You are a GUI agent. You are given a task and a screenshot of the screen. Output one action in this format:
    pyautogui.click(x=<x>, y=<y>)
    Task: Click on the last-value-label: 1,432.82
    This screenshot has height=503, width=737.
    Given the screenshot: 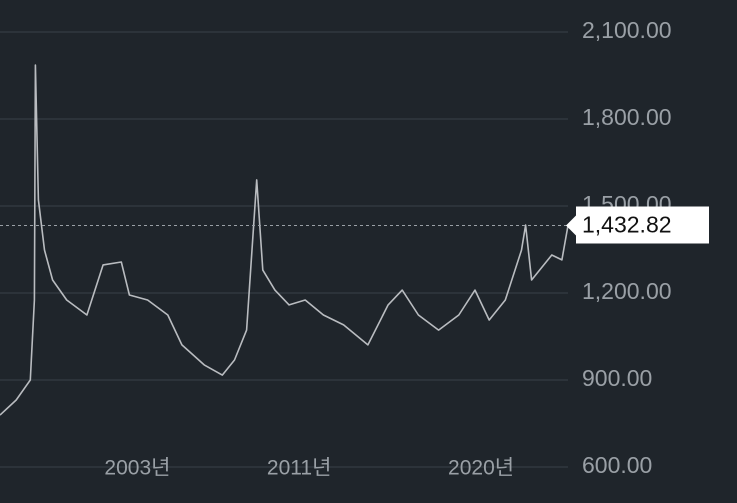 What is the action you would take?
    pyautogui.click(x=627, y=225)
    